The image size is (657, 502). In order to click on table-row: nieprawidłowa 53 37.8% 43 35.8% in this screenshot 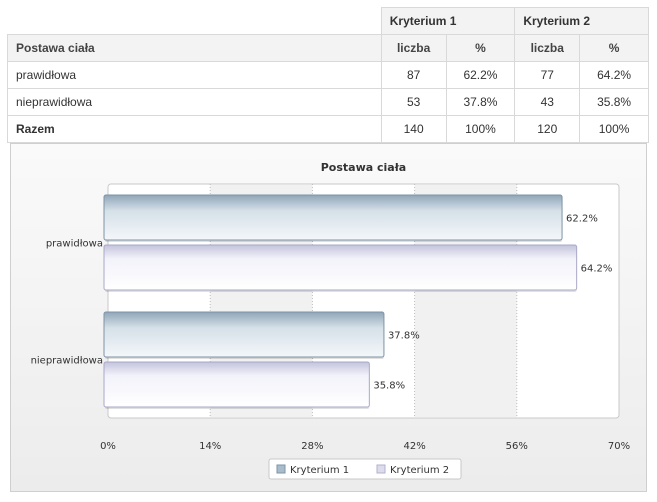, I will do `click(328, 102)`.